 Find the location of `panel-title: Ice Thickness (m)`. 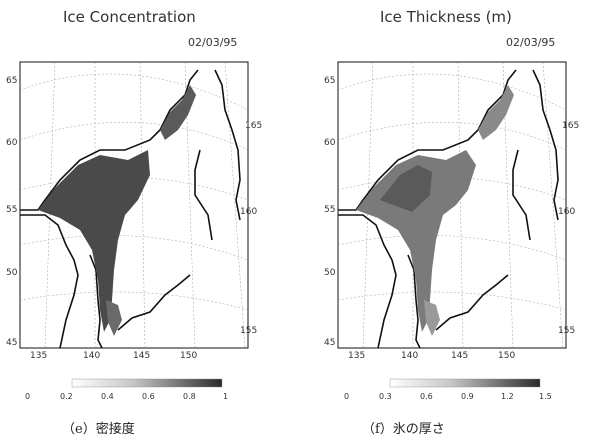

panel-title: Ice Thickness (m) is located at coordinates (446, 17).